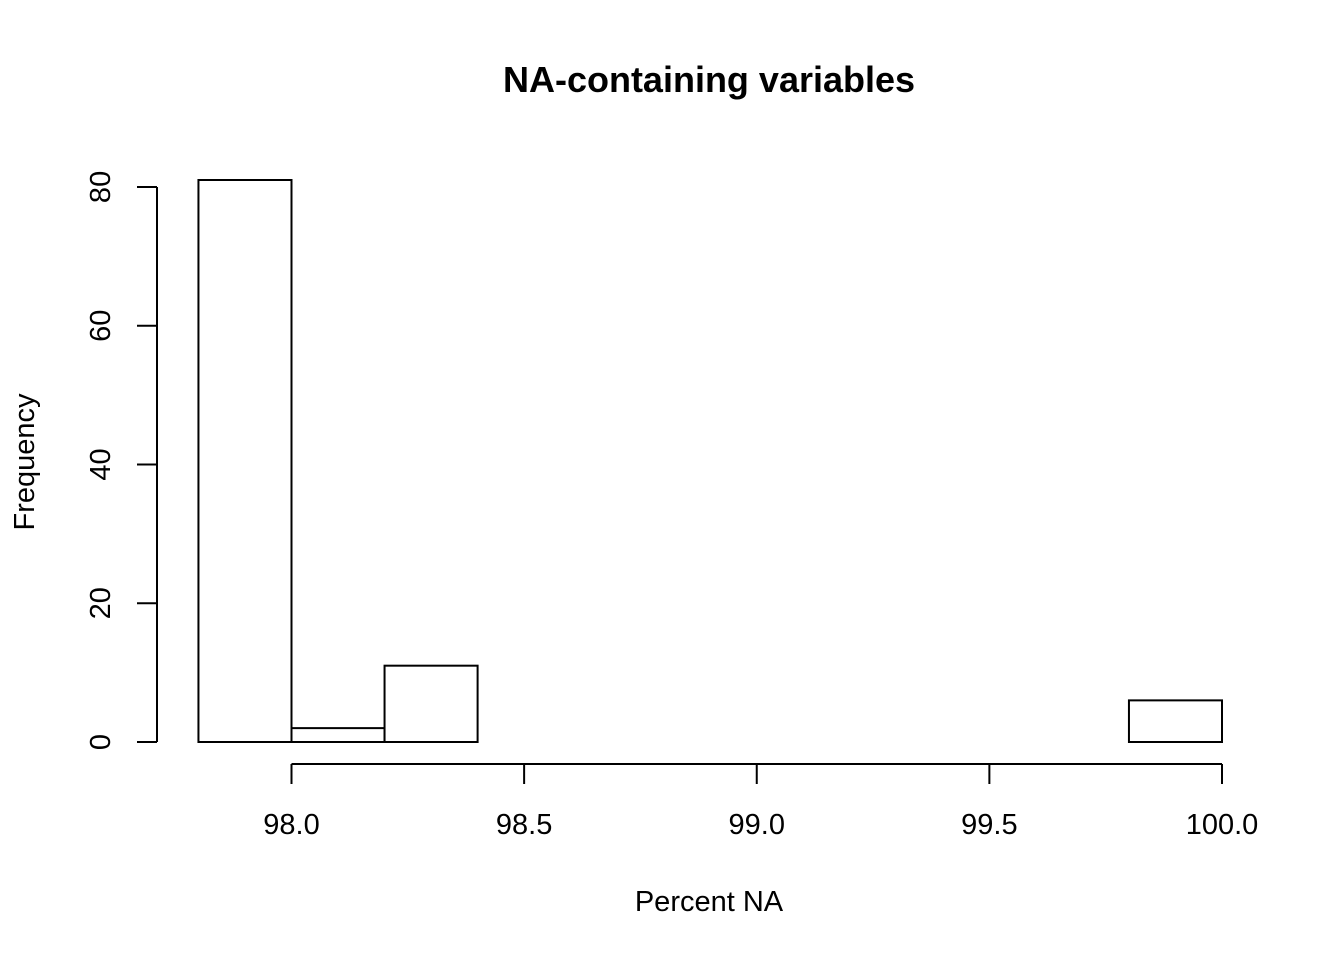 This screenshot has height=960, width=1344. I want to click on x-axis-label: Percent NA, so click(709, 902).